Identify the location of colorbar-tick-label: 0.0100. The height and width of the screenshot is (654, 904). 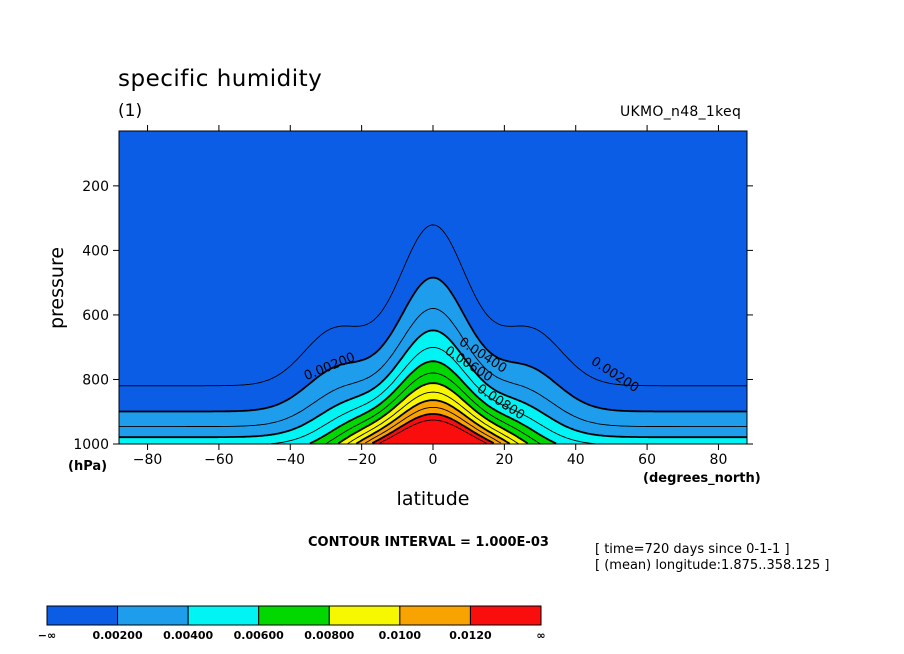
(400, 635).